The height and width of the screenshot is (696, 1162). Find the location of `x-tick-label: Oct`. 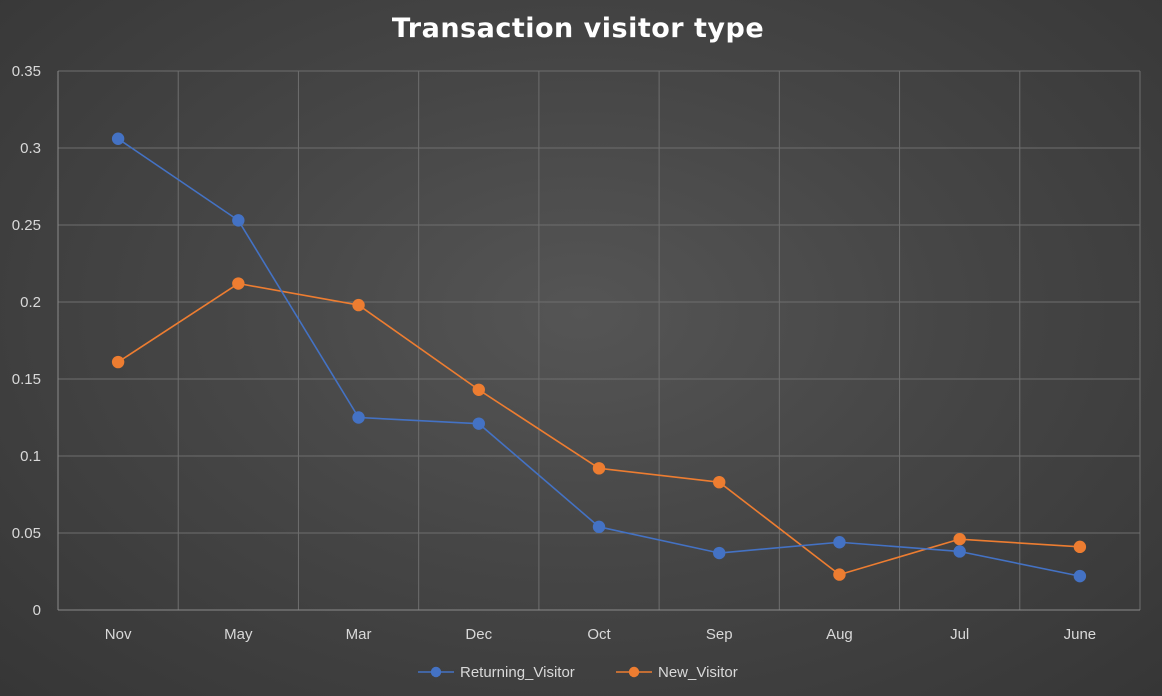

x-tick-label: Oct is located at coordinates (599, 634).